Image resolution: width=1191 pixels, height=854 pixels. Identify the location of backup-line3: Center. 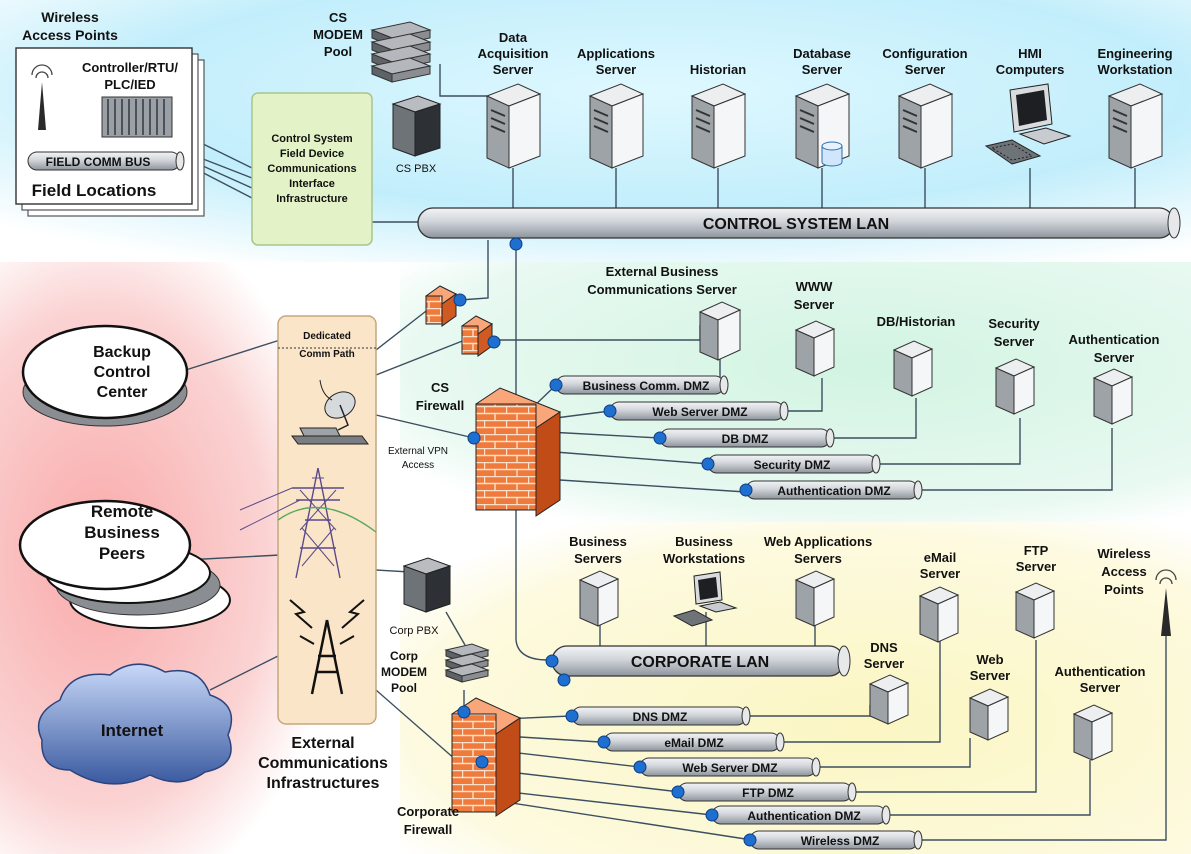
(122, 392).